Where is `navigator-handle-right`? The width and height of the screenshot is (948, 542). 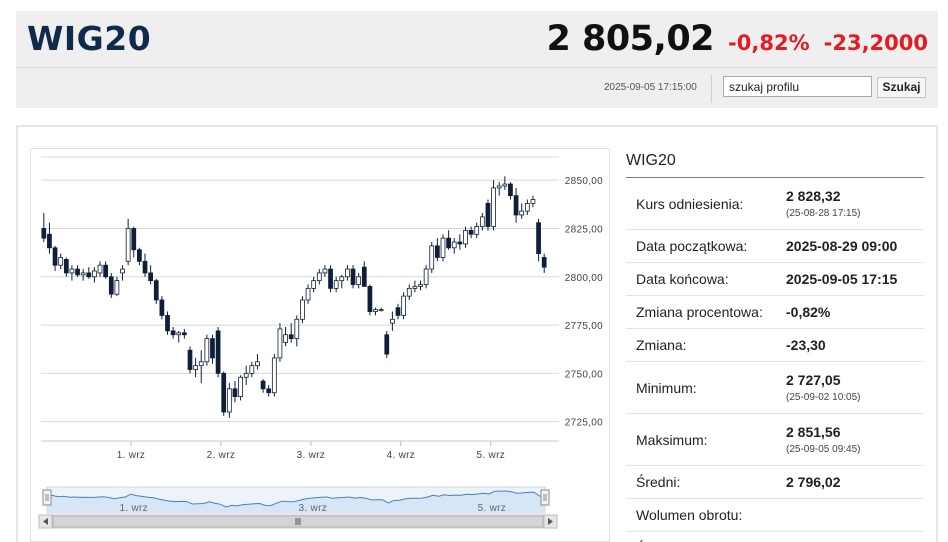
navigator-handle-right is located at coordinates (545, 497).